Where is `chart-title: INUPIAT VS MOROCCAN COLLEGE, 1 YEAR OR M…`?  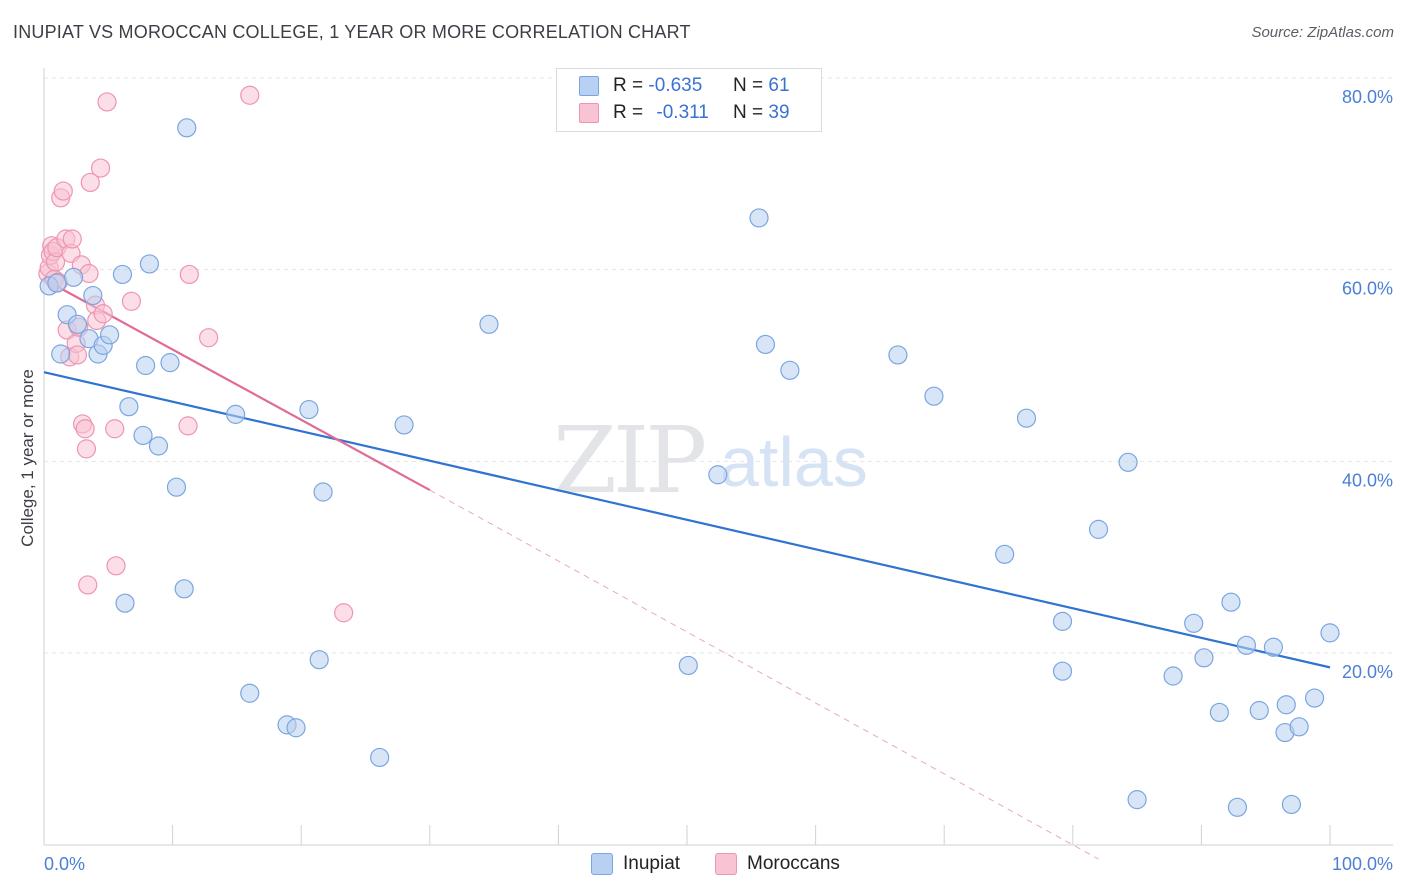
chart-title: INUPIAT VS MOROCCAN COLLEGE, 1 YEAR OR M… is located at coordinates (352, 32).